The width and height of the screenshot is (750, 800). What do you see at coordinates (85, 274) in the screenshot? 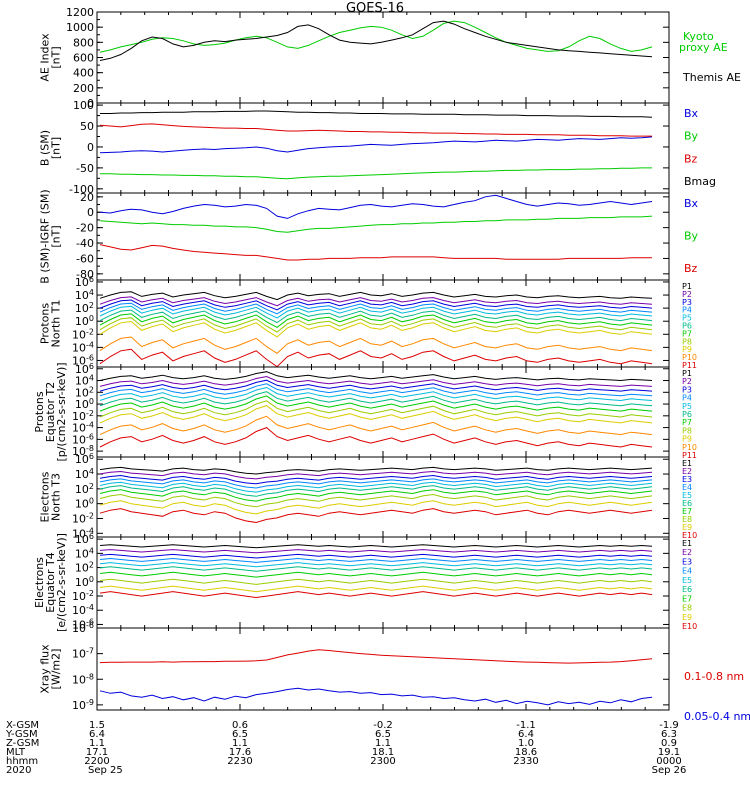
I see `y-tick-label: -80` at bounding box center [85, 274].